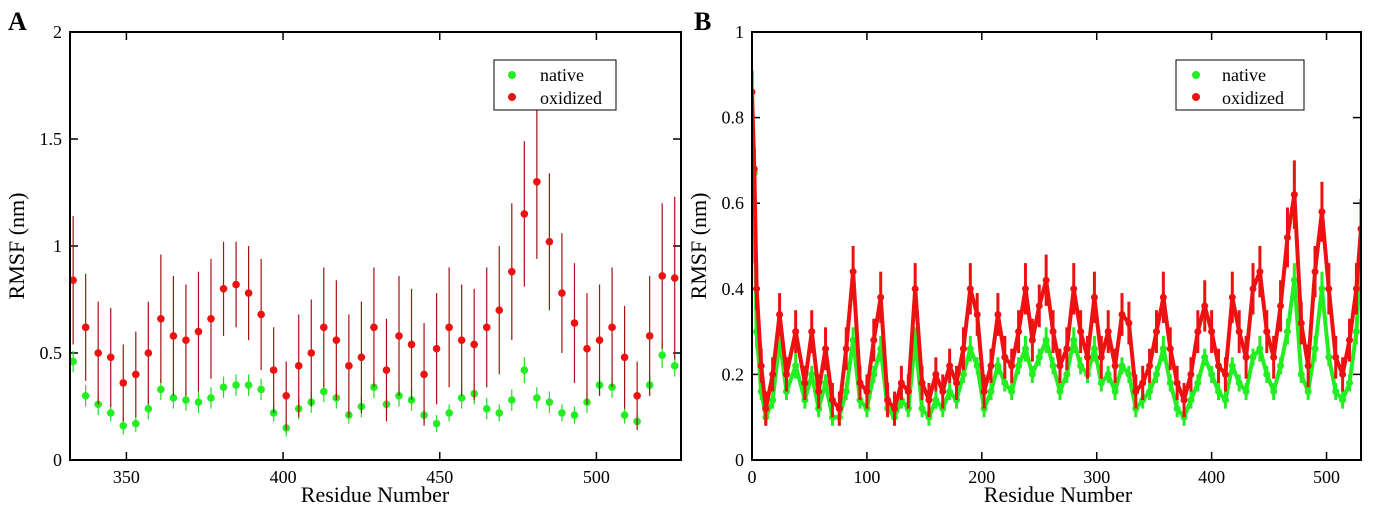  Describe the element at coordinates (596, 477) in the screenshot. I see `panel-a-xtick-label: 500` at that location.